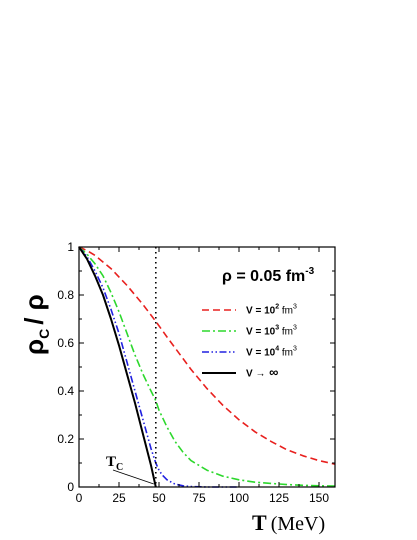 The height and width of the screenshot is (540, 417). What do you see at coordinates (249, 342) in the screenshot?
I see `legend: V = 102 fm3 V = 103 fm3 V = 104 fm3 V → ∞` at bounding box center [249, 342].